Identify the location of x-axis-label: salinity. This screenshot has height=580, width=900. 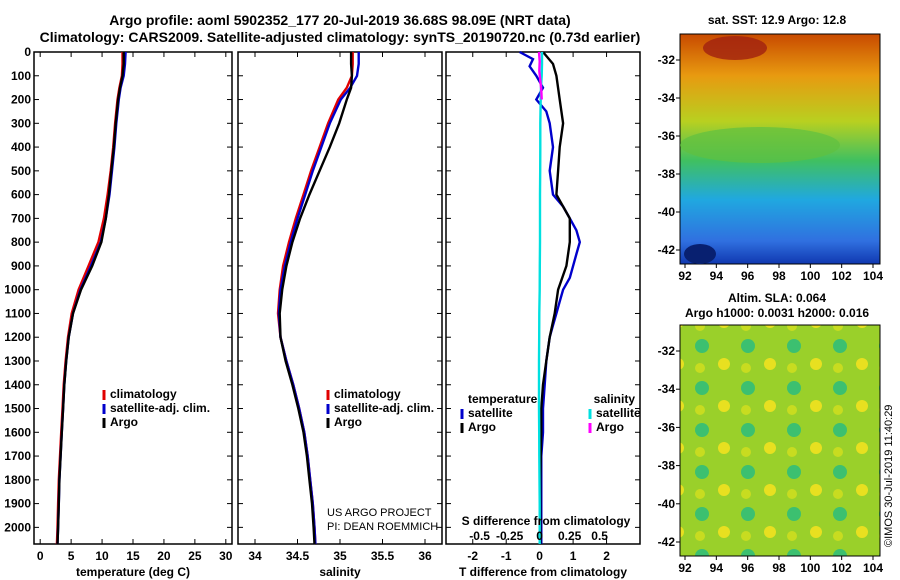
(340, 572).